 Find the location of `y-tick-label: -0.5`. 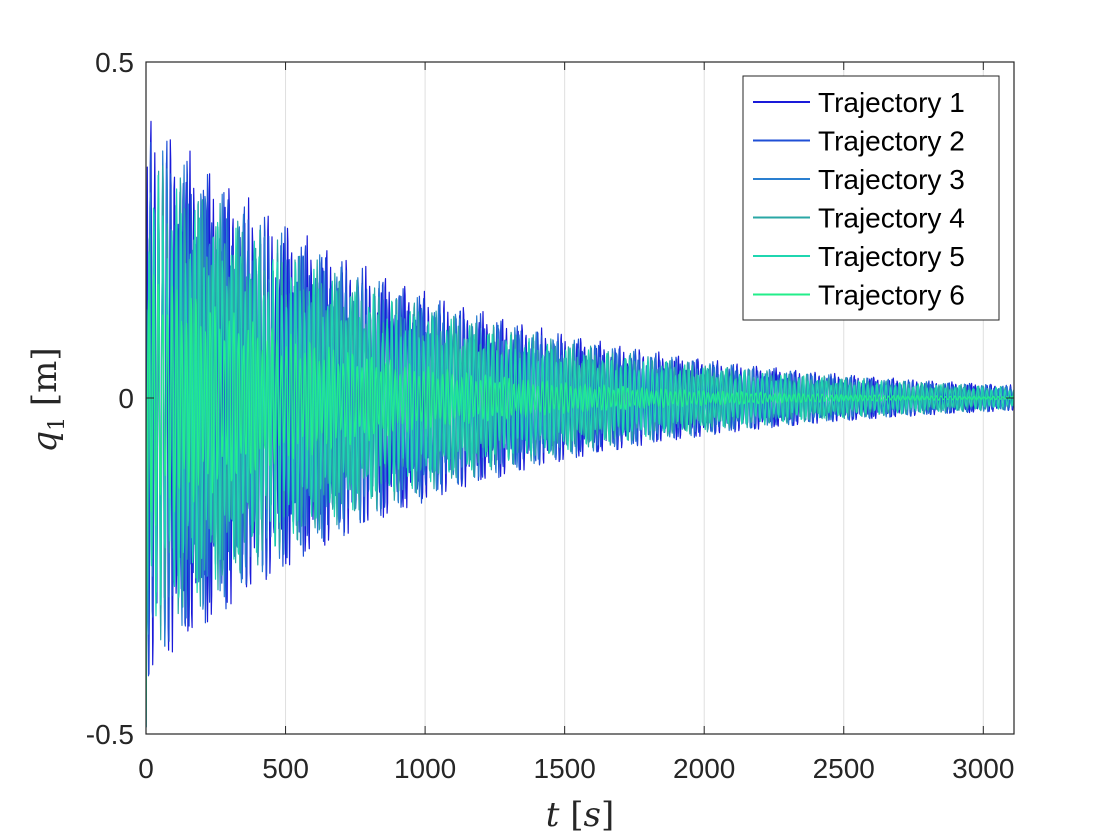

y-tick-label: -0.5 is located at coordinates (110, 734).